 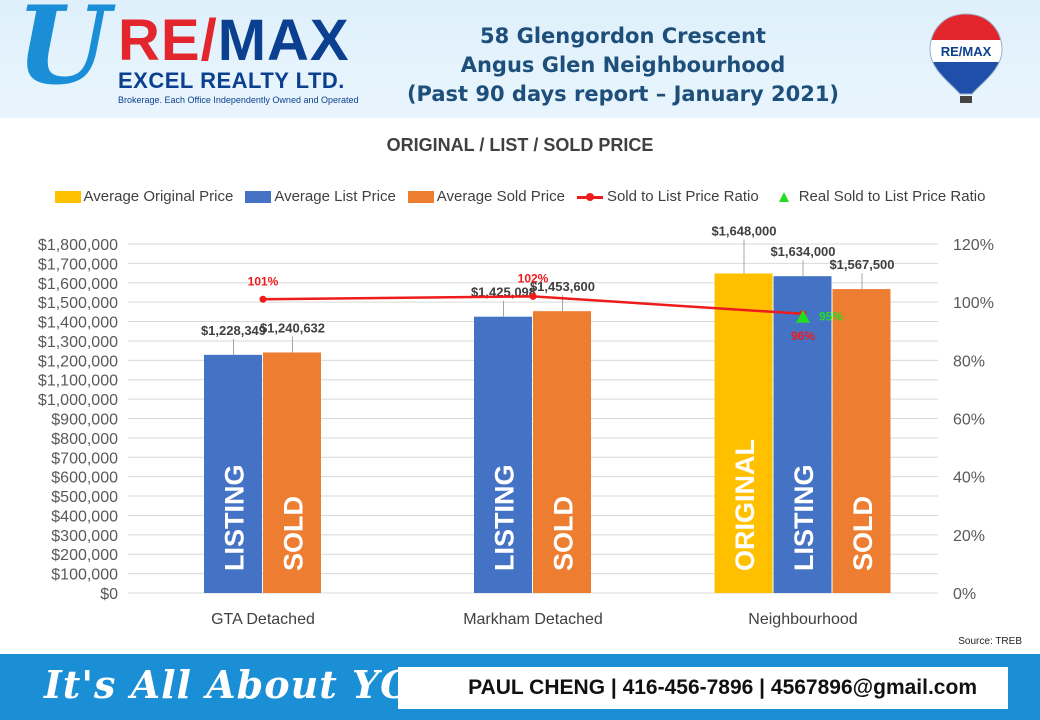 I want to click on legend-item-original: Average Original Price, so click(x=144, y=196).